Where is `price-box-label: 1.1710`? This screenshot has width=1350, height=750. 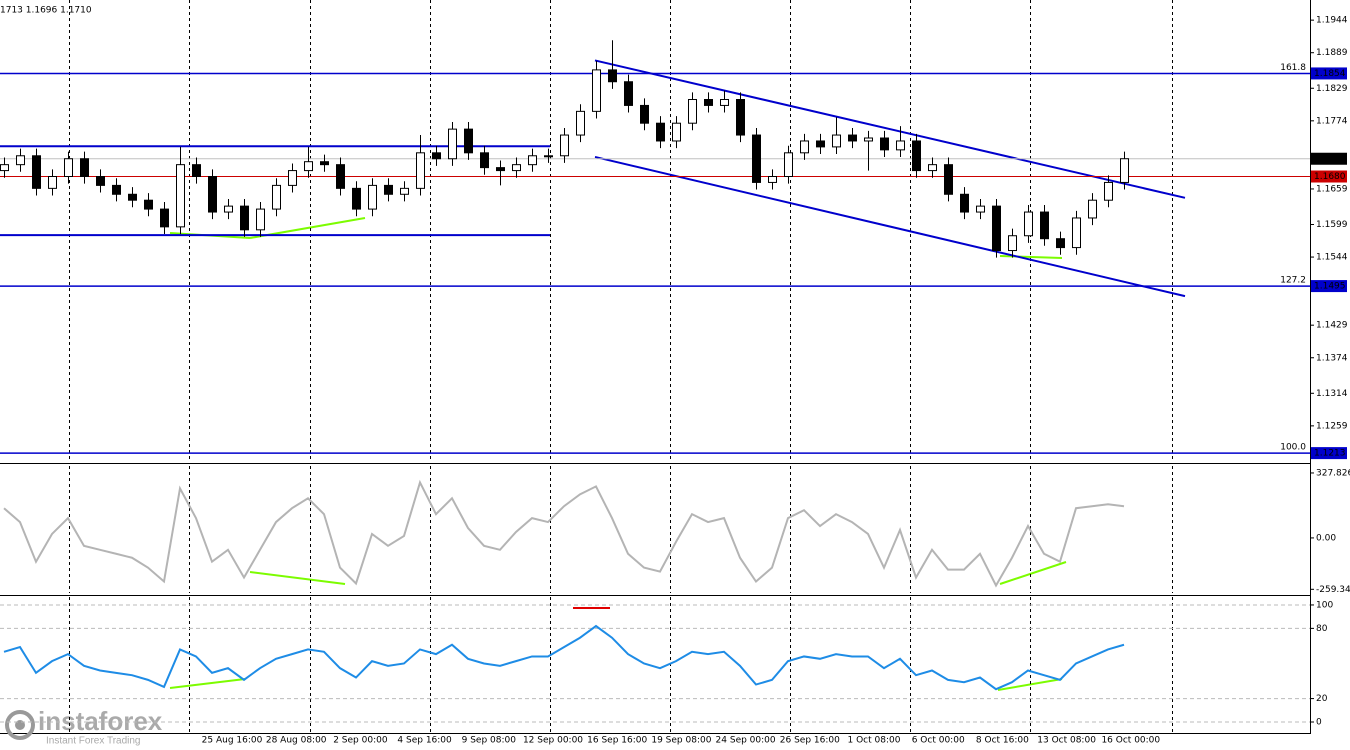
price-box-label: 1.1710 is located at coordinates (1330, 159).